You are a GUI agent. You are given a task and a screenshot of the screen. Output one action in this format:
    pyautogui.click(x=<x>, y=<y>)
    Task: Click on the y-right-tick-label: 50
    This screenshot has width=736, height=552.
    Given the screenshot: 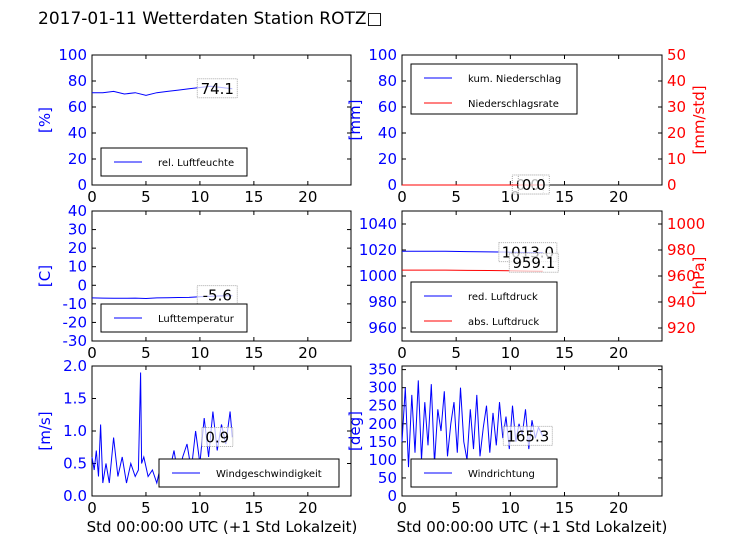 What is the action you would take?
    pyautogui.click(x=676, y=55)
    